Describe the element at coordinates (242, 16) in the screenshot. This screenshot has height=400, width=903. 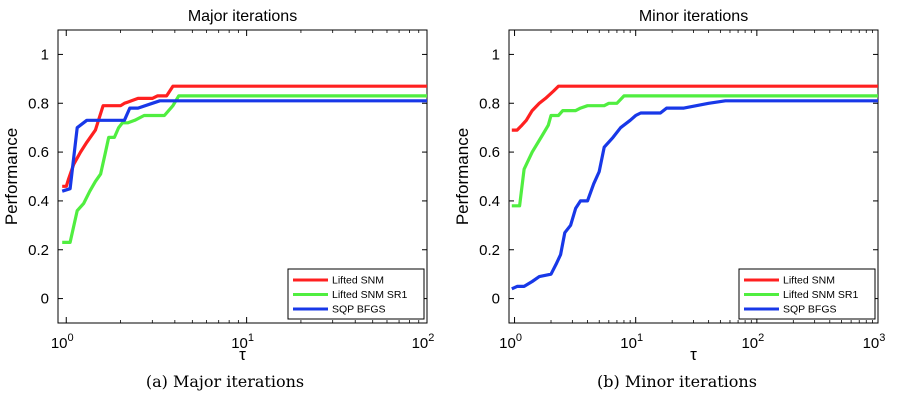
I see `plot-title: Major iterations` at that location.